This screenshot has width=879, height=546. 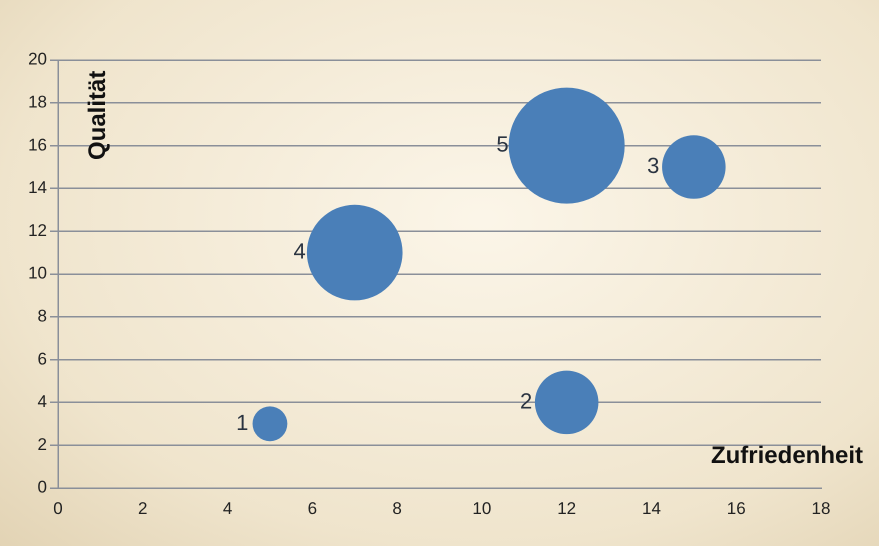 What do you see at coordinates (42, 487) in the screenshot?
I see `y-tick-label: 0` at bounding box center [42, 487].